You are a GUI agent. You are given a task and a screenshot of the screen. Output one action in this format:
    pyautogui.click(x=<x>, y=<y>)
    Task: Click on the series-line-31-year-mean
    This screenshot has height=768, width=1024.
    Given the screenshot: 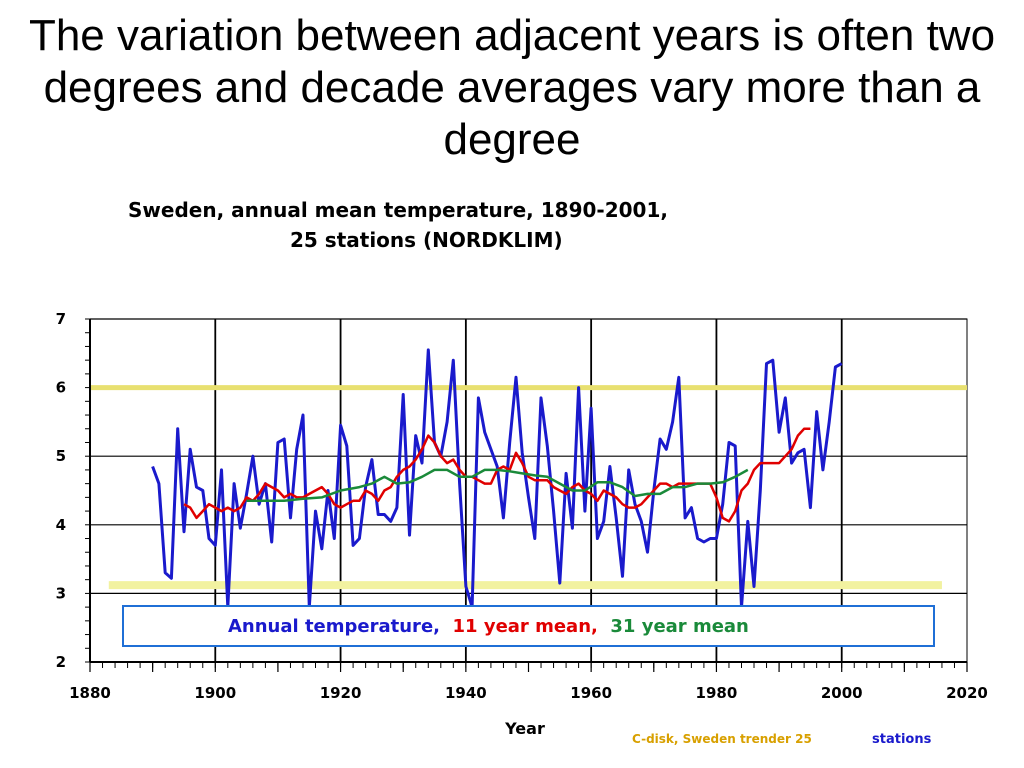 What is the action you would take?
    pyautogui.click(x=497, y=485)
    